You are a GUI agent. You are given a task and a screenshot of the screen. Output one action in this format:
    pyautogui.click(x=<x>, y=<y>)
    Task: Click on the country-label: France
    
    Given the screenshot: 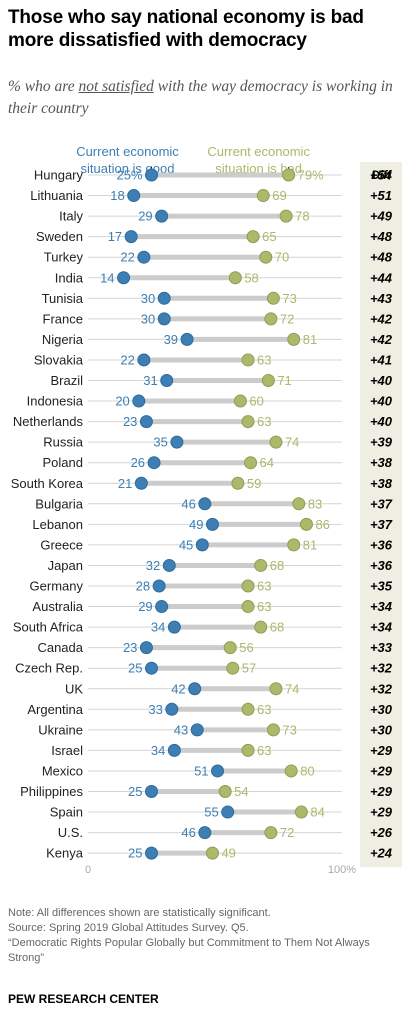 What is the action you would take?
    pyautogui.click(x=63, y=318)
    